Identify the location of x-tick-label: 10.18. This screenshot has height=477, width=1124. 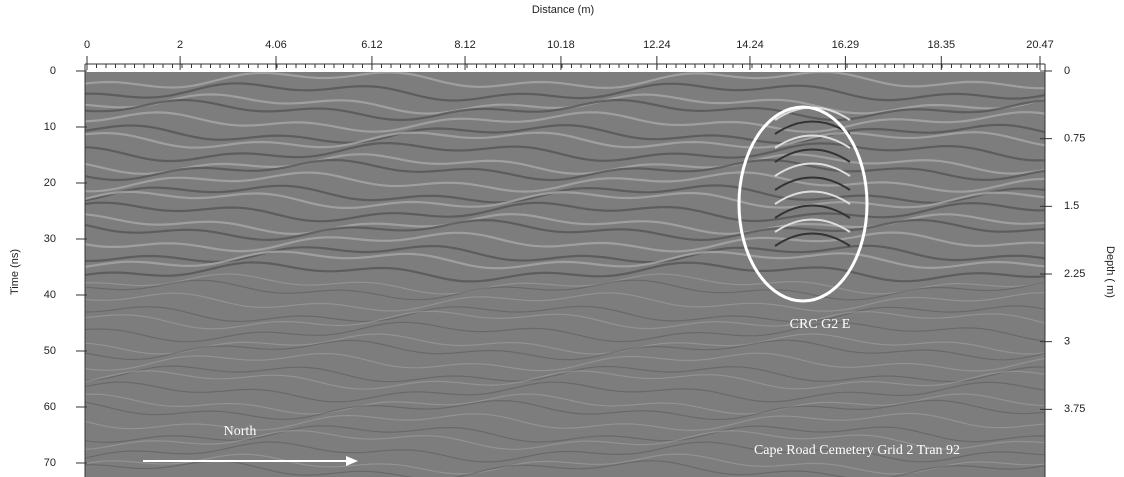
(561, 45).